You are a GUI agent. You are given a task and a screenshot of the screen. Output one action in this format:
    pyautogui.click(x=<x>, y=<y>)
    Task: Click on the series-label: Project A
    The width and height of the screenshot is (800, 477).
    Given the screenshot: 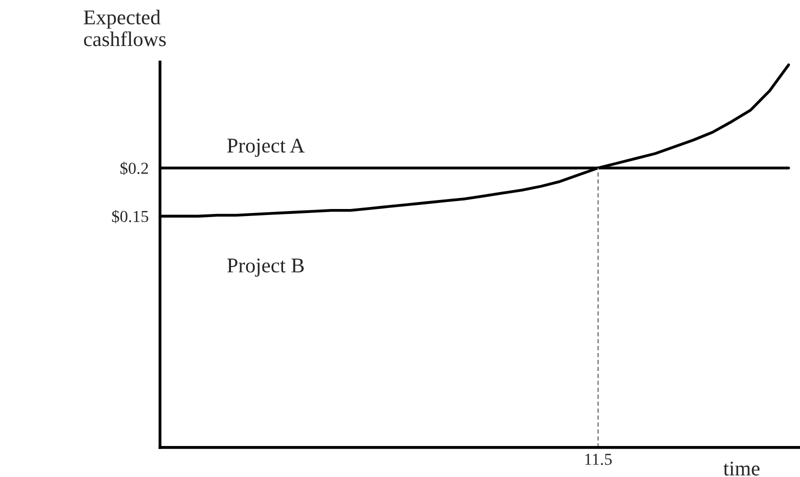 What is the action you would take?
    pyautogui.click(x=266, y=147)
    